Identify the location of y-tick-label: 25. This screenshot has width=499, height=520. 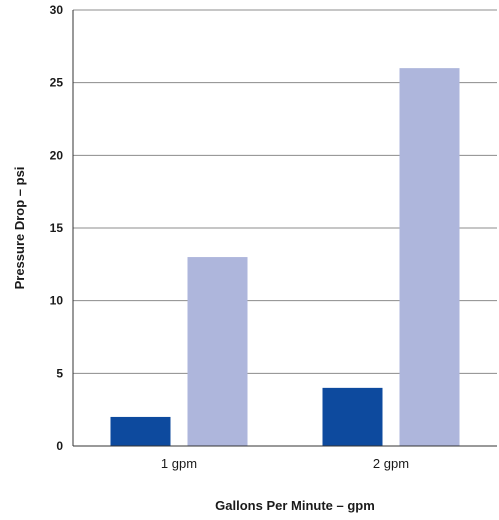
(57, 83).